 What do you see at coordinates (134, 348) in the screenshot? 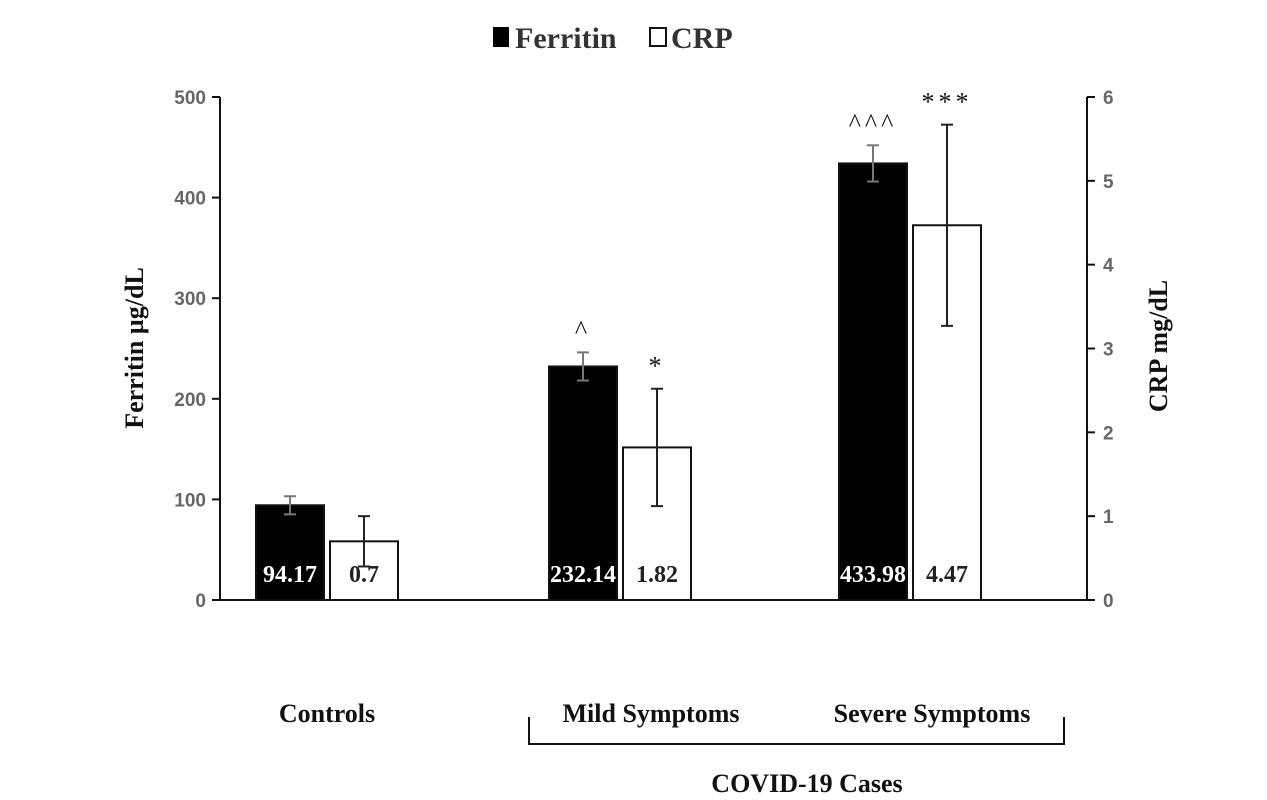
I see `y-axis-left-title: Ferritin µg/dL` at bounding box center [134, 348].